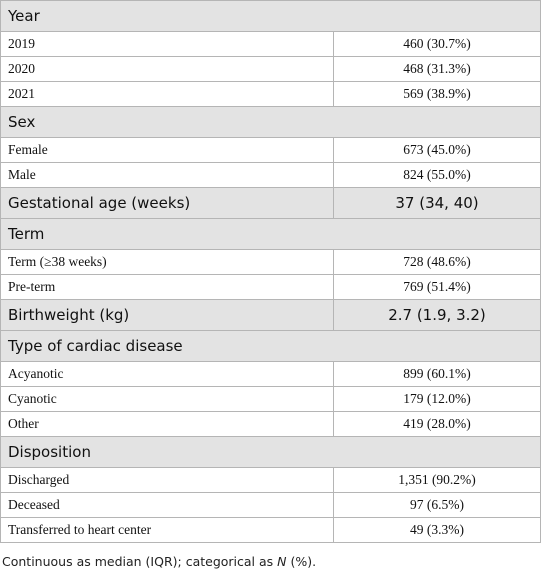 This screenshot has width=542, height=573. I want to click on table-row: 2020 468 (31.3%), so click(270, 69).